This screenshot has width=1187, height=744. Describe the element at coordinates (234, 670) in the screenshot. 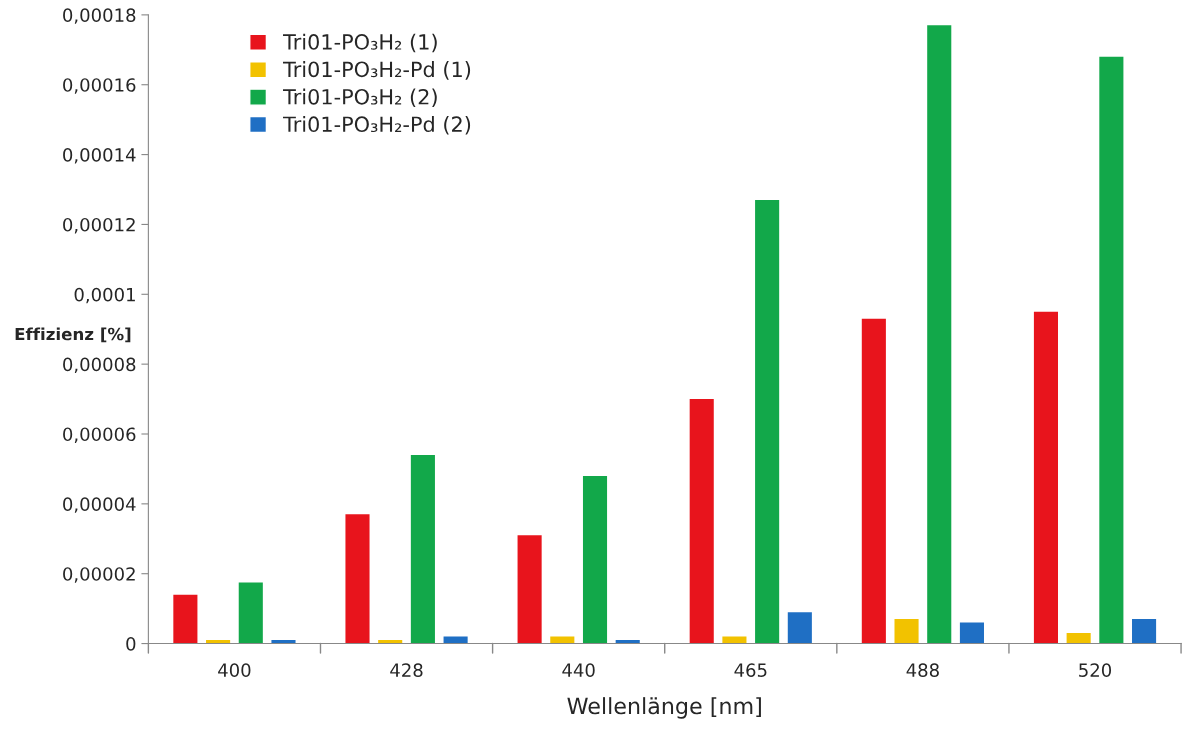

I see `x-tick-label: 400` at that location.